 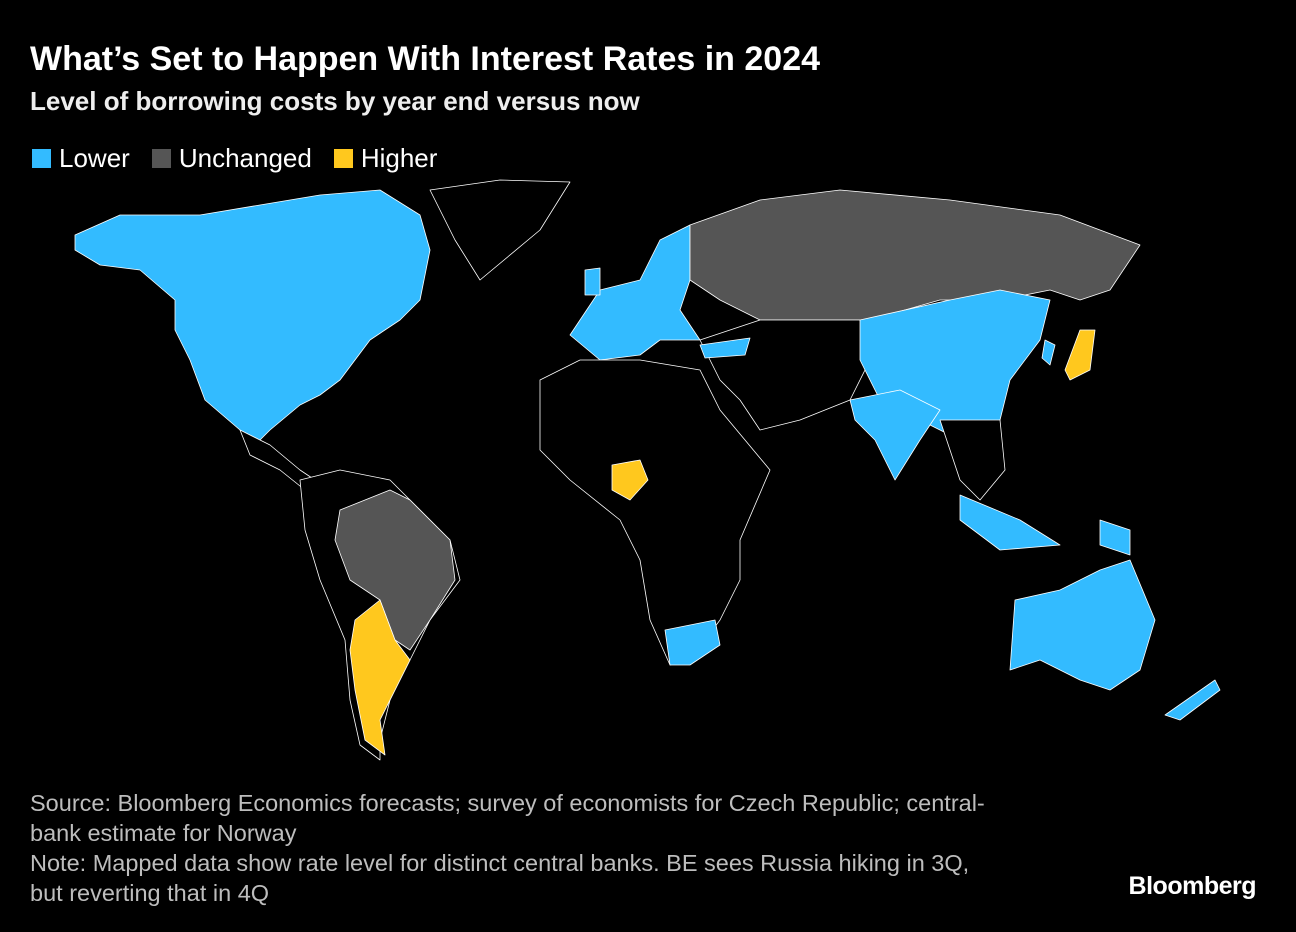 I want to click on europe, so click(x=635, y=292).